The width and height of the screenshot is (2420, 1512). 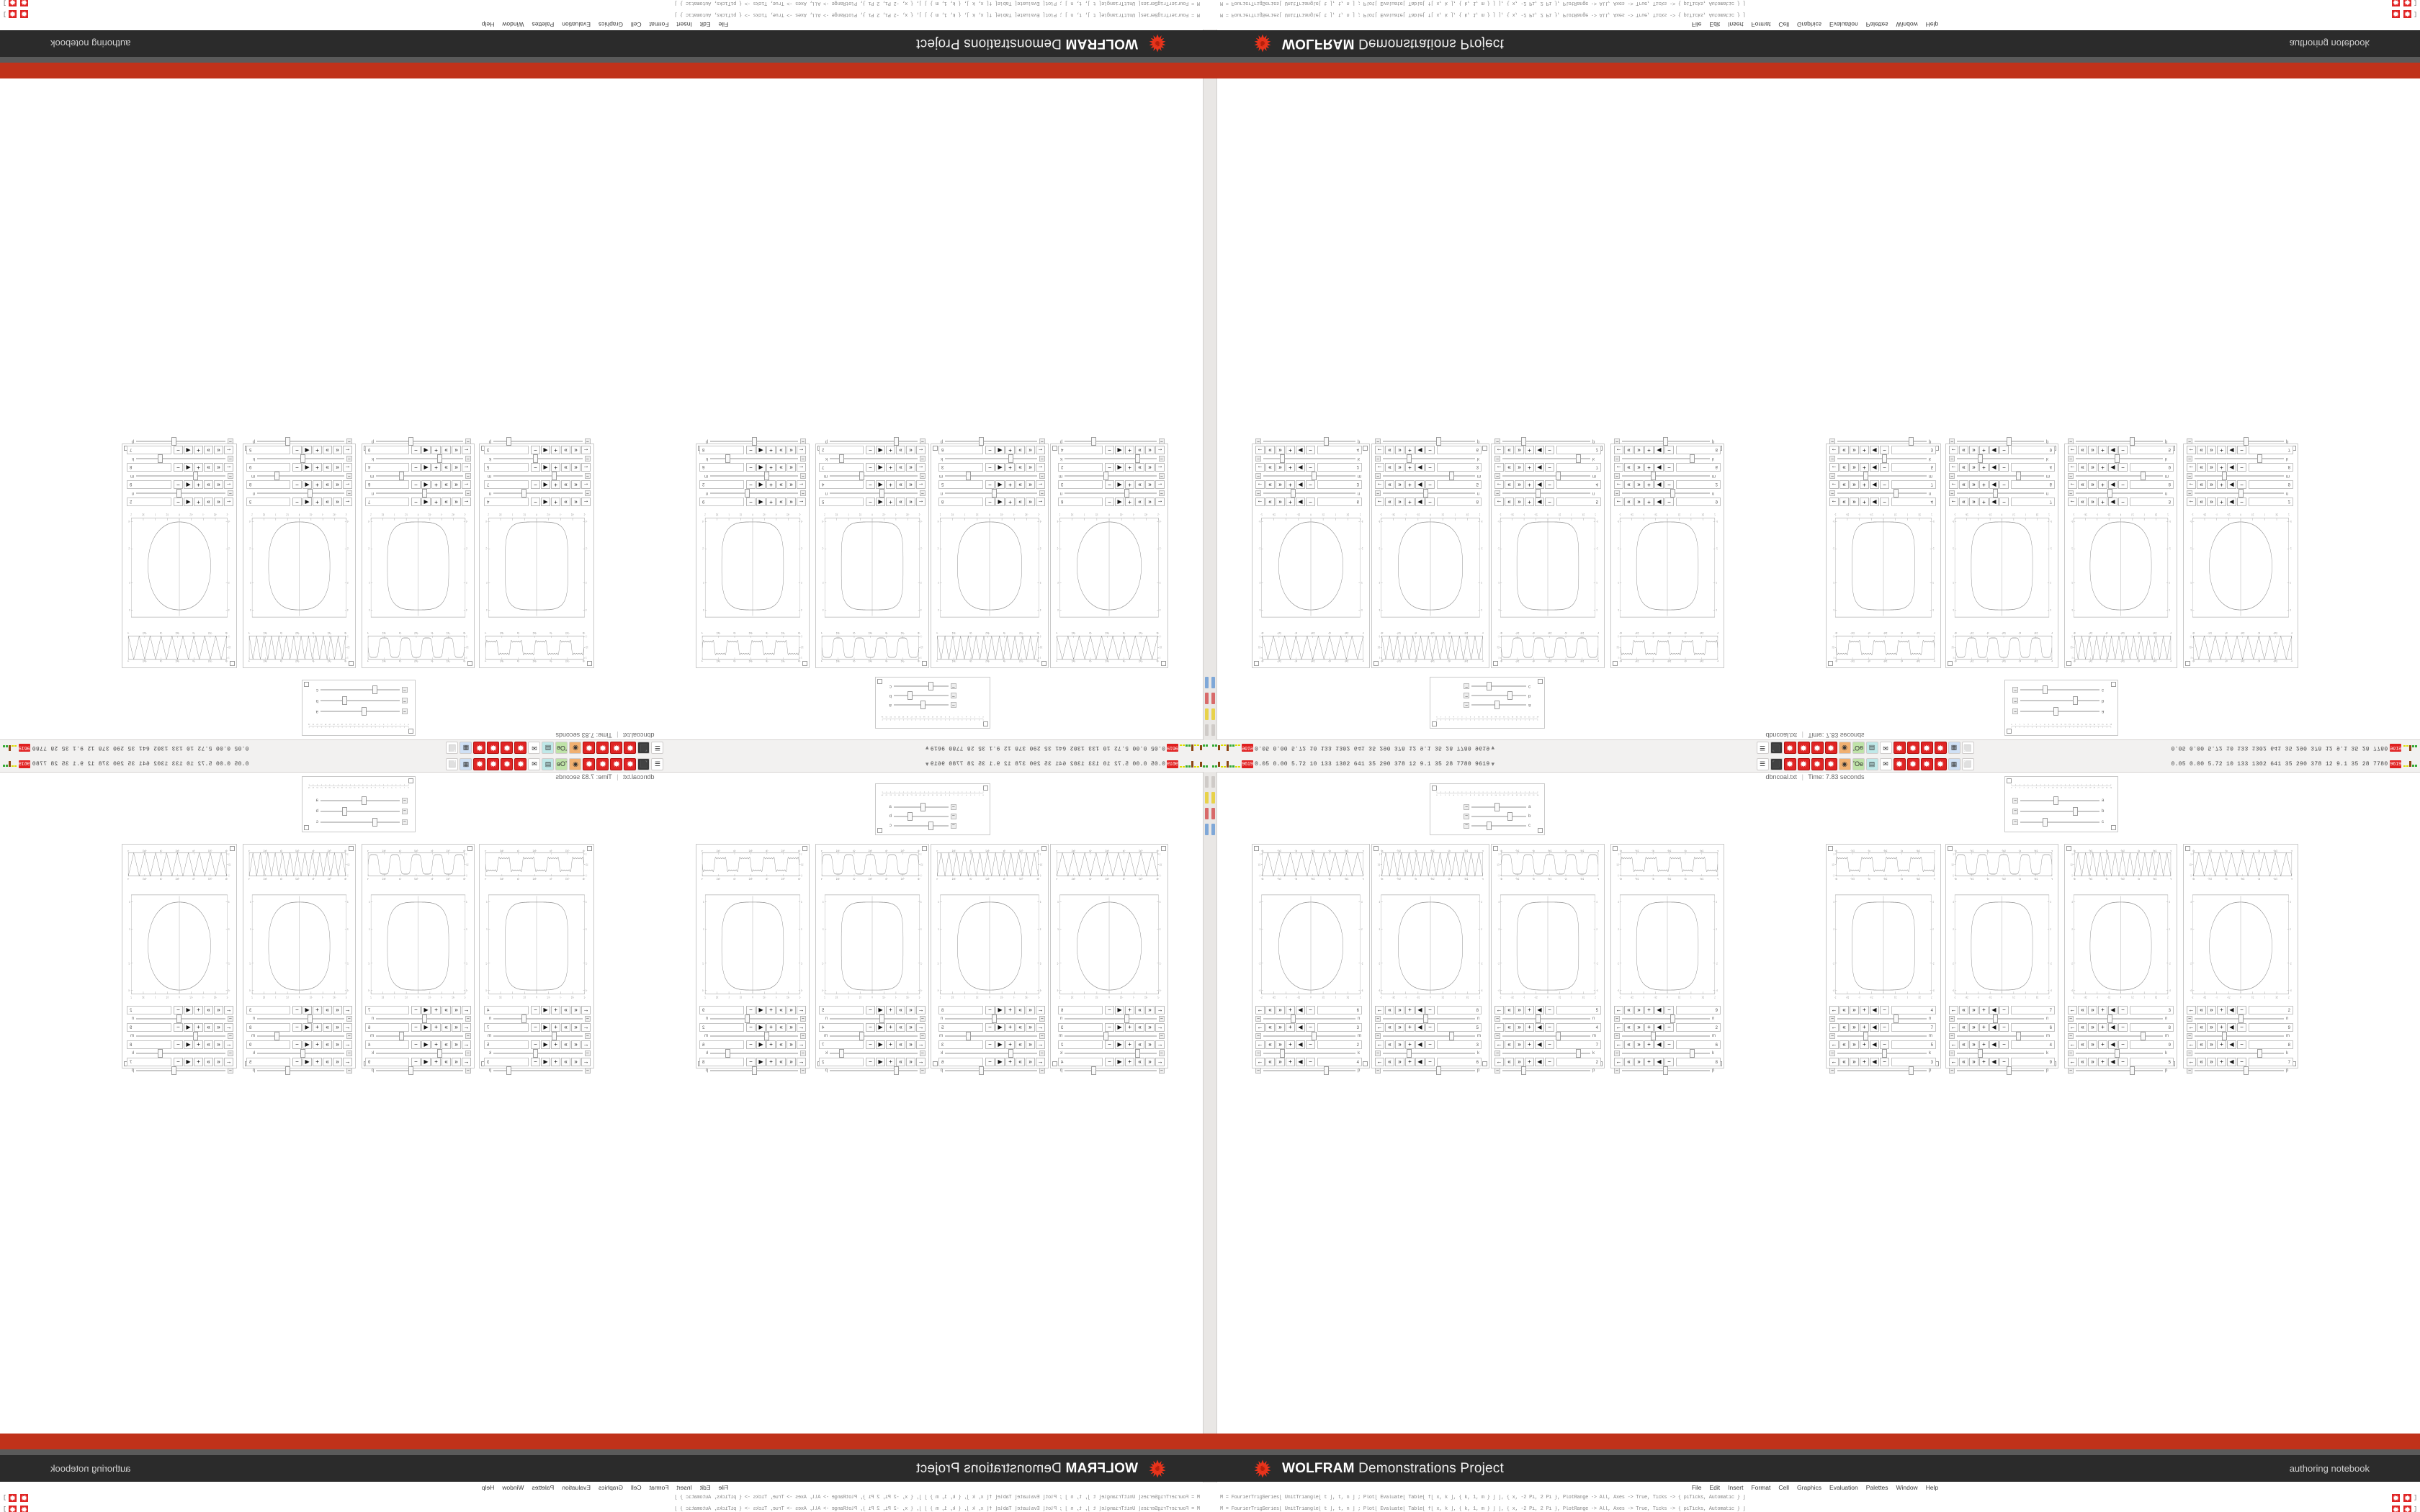 I want to click on control-value-field: 3, so click(x=268, y=502).